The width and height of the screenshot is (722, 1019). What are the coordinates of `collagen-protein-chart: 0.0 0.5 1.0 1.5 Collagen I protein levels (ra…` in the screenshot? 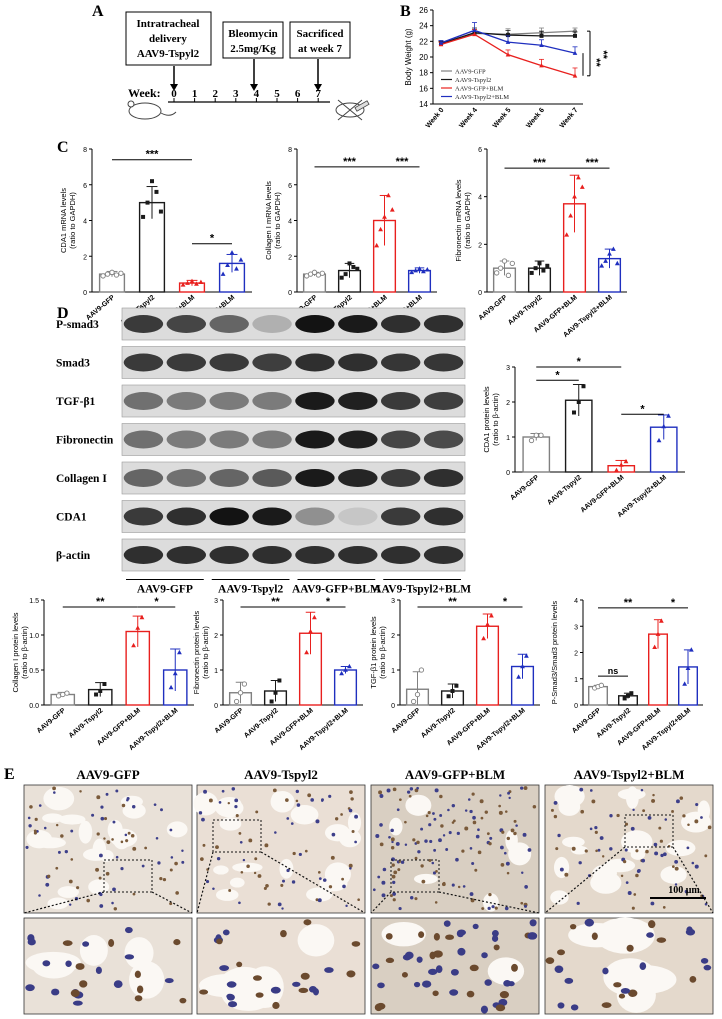 It's located at (102, 674).